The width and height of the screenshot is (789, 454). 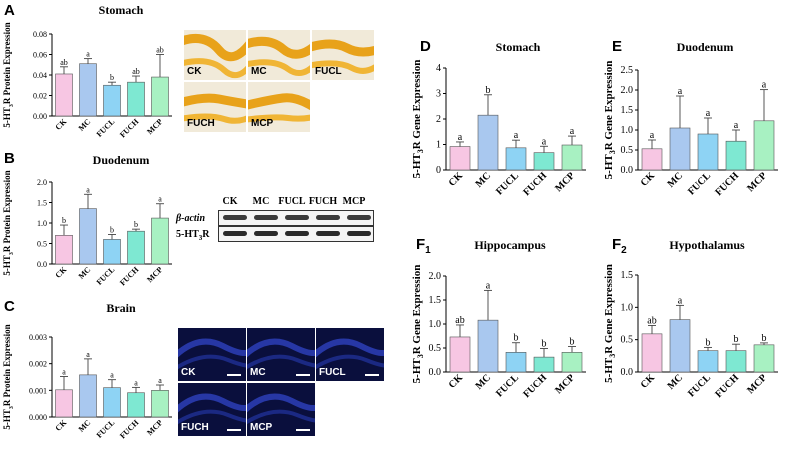 I want to click on brain-image-label: CK, so click(x=188, y=372).